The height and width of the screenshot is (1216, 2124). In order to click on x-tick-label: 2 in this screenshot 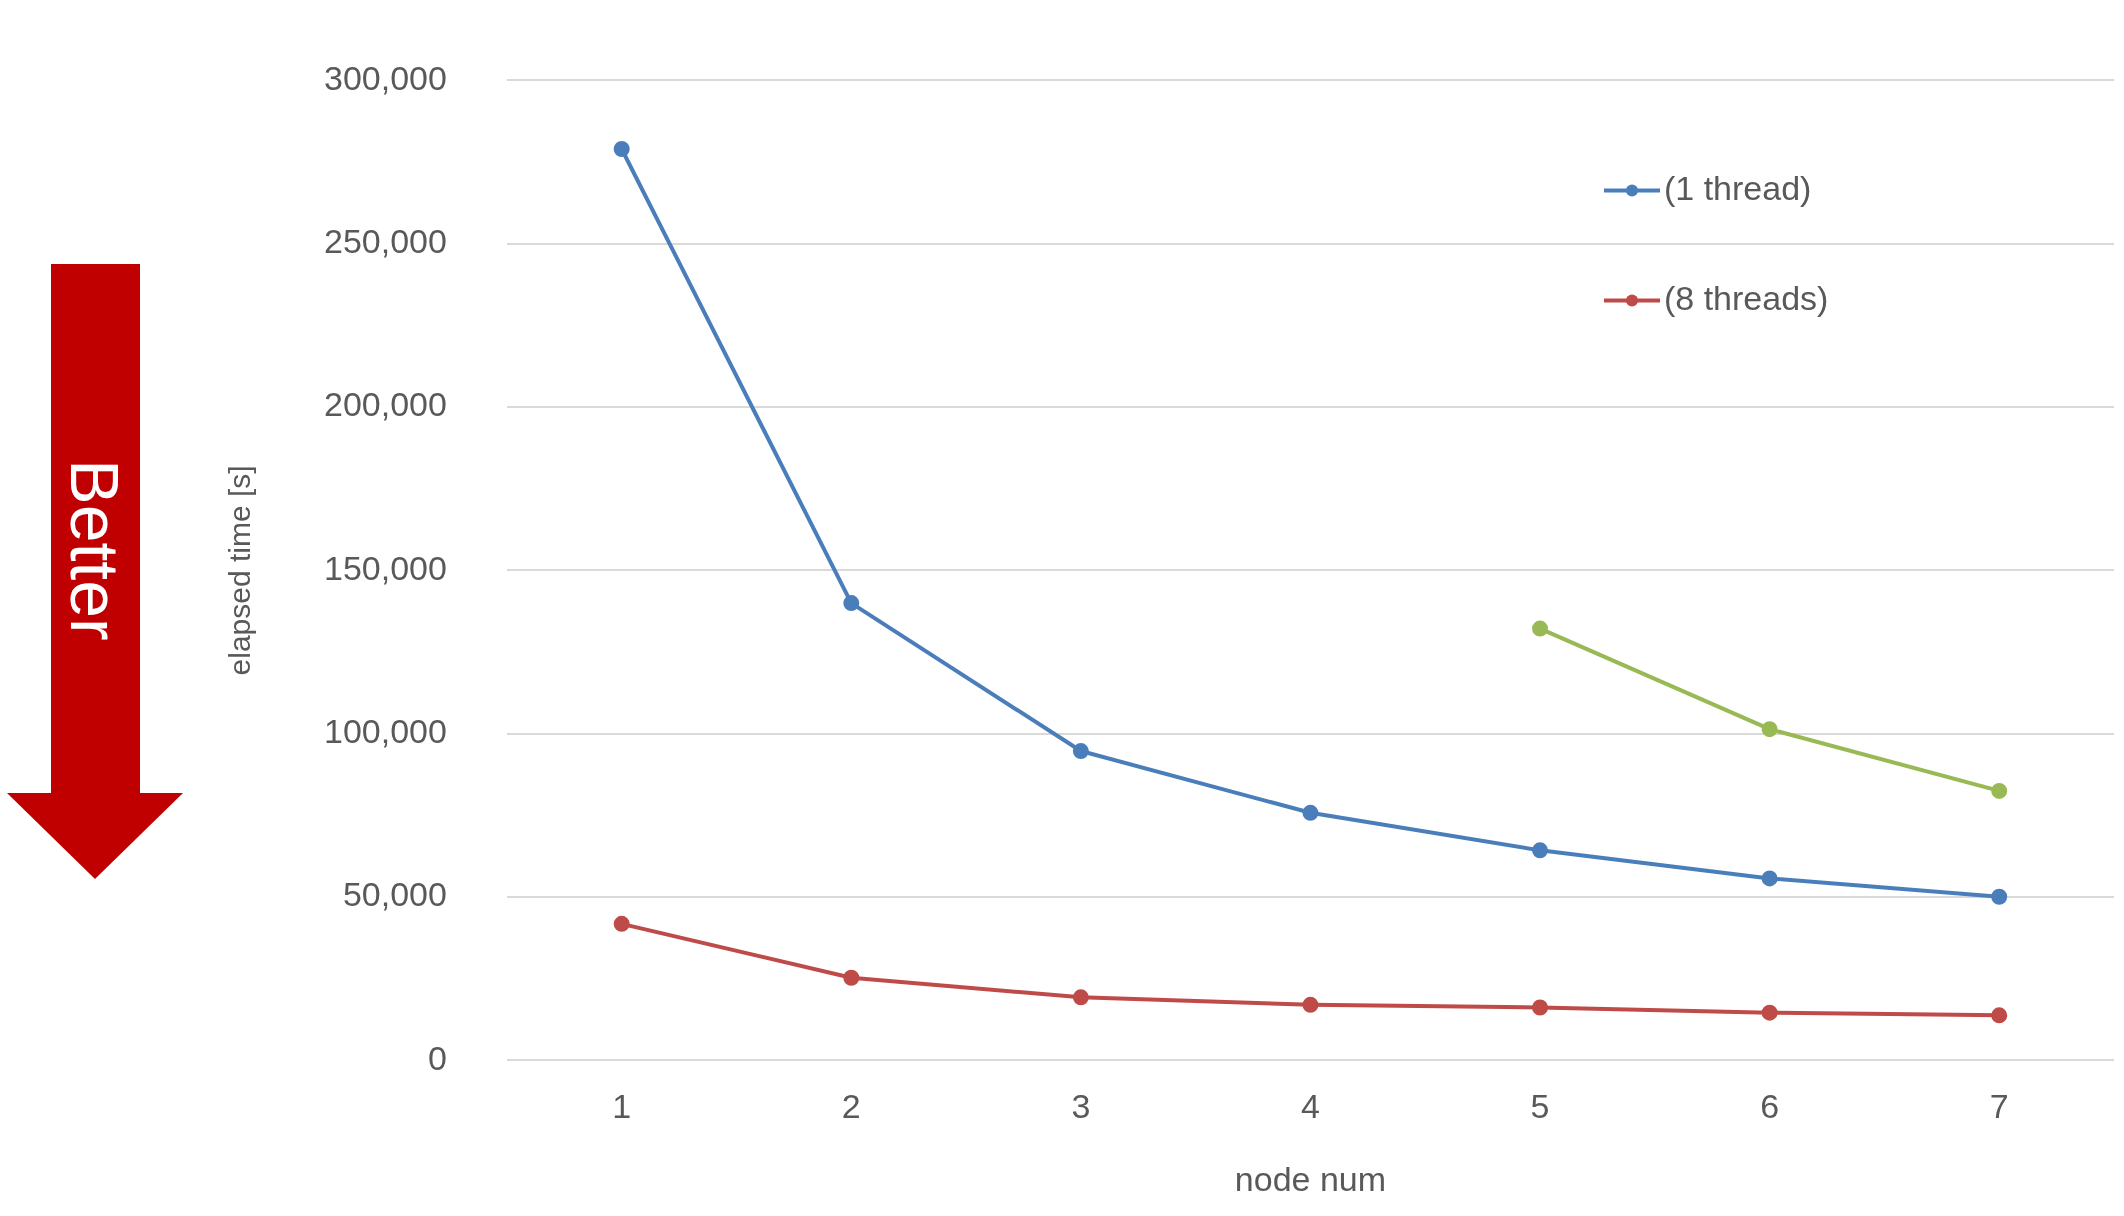, I will do `click(851, 1106)`.